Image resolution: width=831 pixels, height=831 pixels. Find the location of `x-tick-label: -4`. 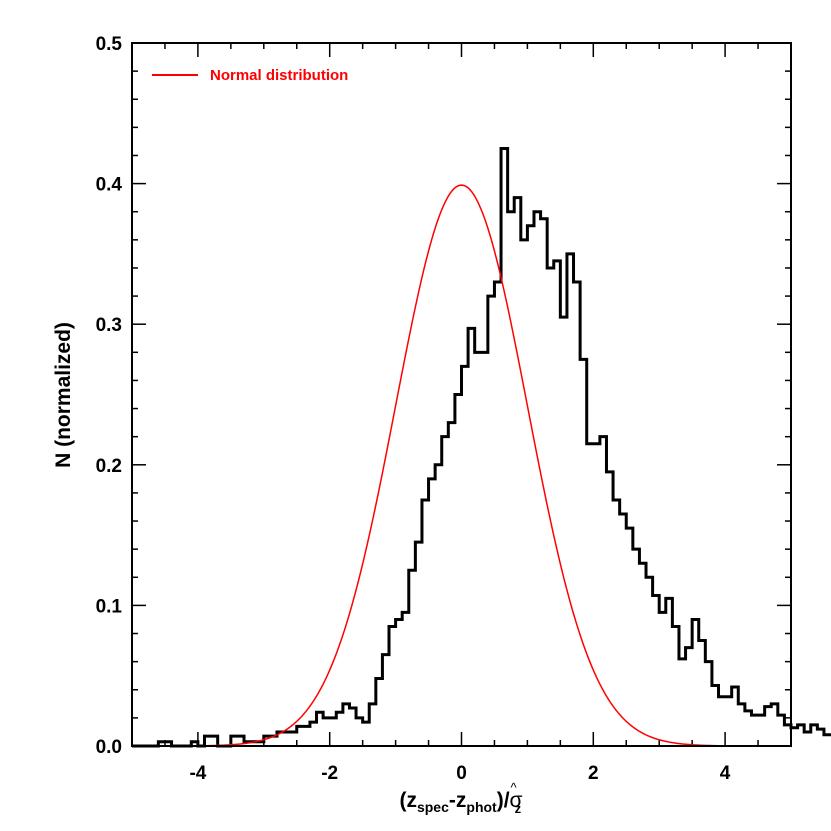

x-tick-label: -4 is located at coordinates (197, 773).